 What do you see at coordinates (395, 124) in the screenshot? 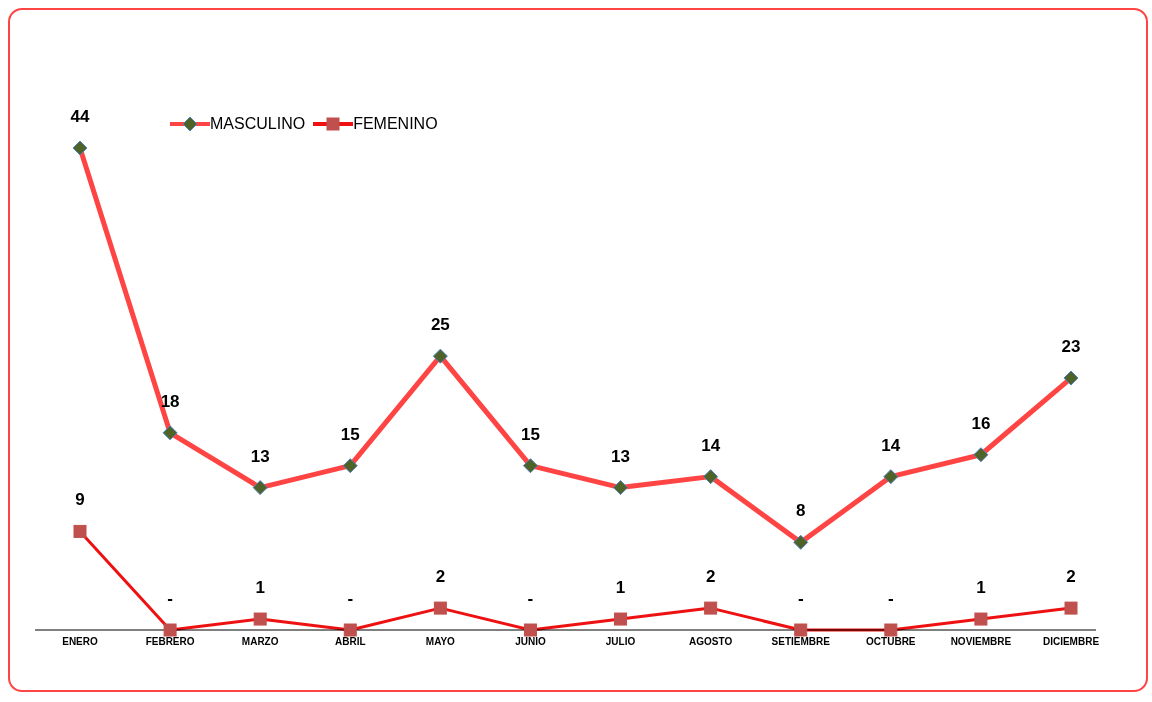
I see `legend-label: FEMENINO` at bounding box center [395, 124].